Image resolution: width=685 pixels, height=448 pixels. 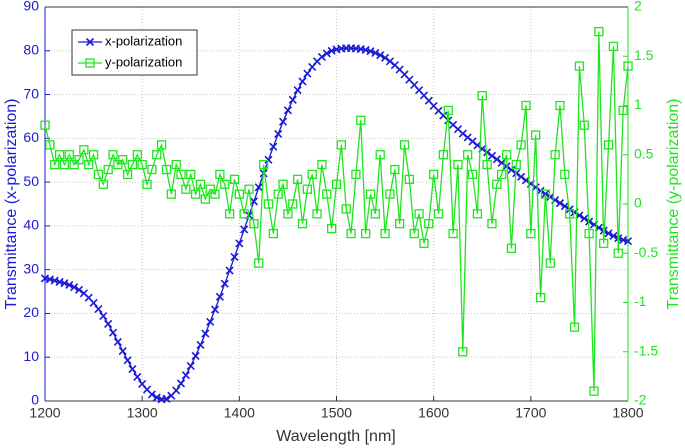 What do you see at coordinates (638, 7) in the screenshot?
I see `y2-tick-label: 2` at bounding box center [638, 7].